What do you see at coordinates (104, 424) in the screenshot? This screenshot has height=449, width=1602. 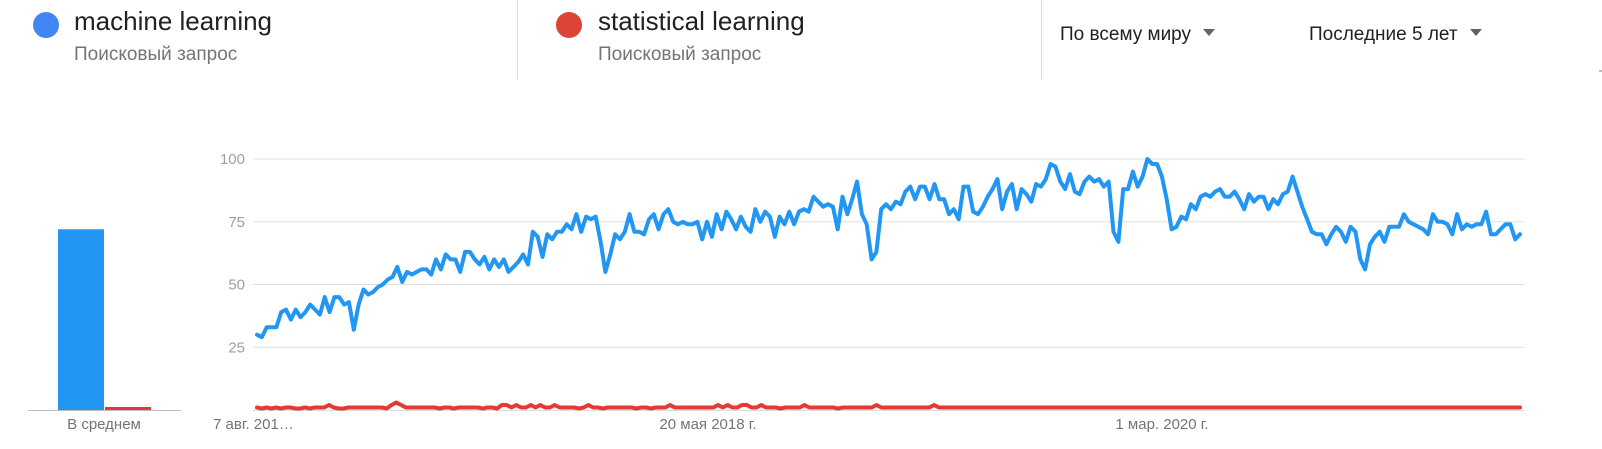 I see `average-label: В среднем` at bounding box center [104, 424].